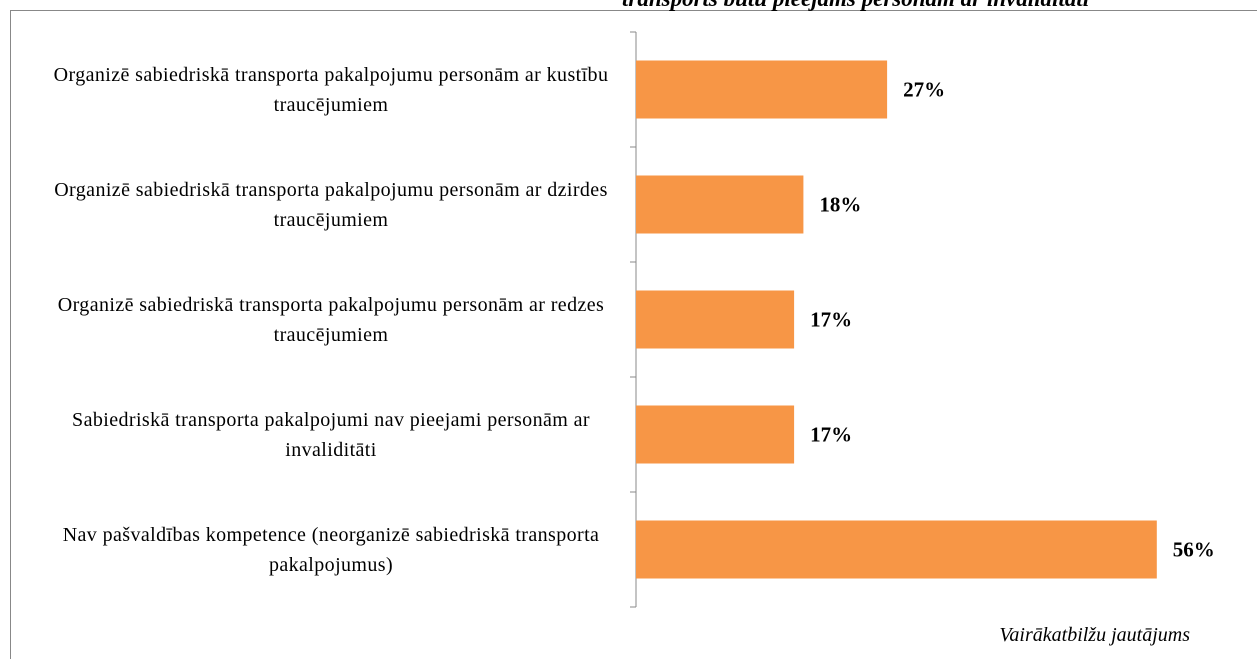 The image size is (1257, 659). What do you see at coordinates (1194, 550) in the screenshot?
I see `value-label: 56%` at bounding box center [1194, 550].